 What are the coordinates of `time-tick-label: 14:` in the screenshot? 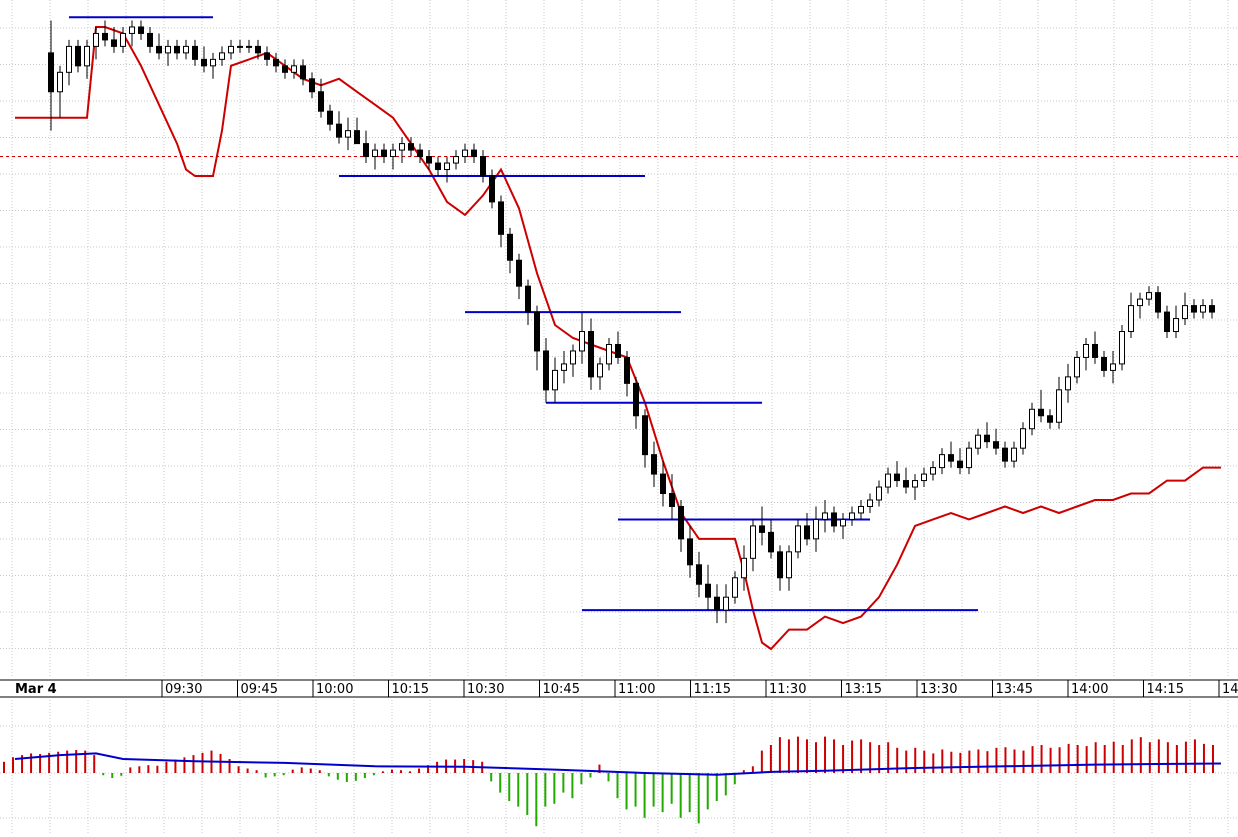 It's located at (1230, 689).